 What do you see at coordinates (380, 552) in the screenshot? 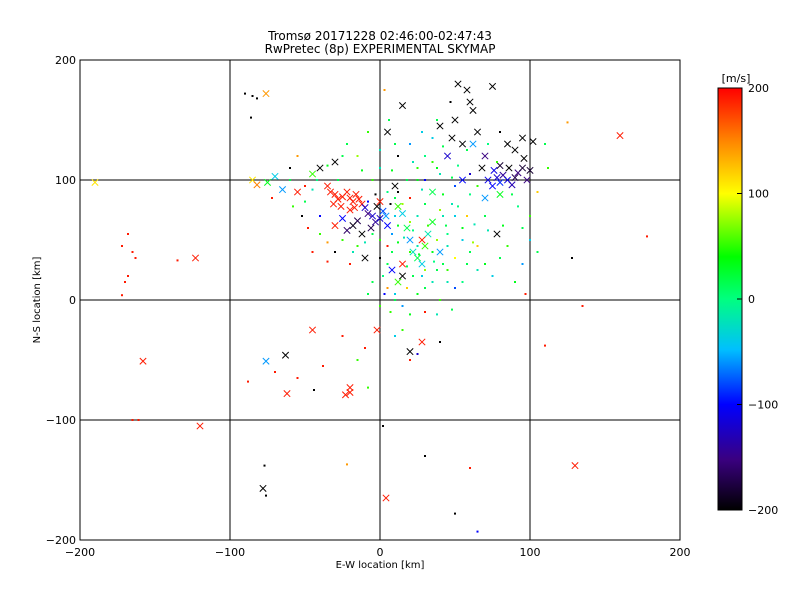
I see `x-tick-label: 0` at bounding box center [380, 552].